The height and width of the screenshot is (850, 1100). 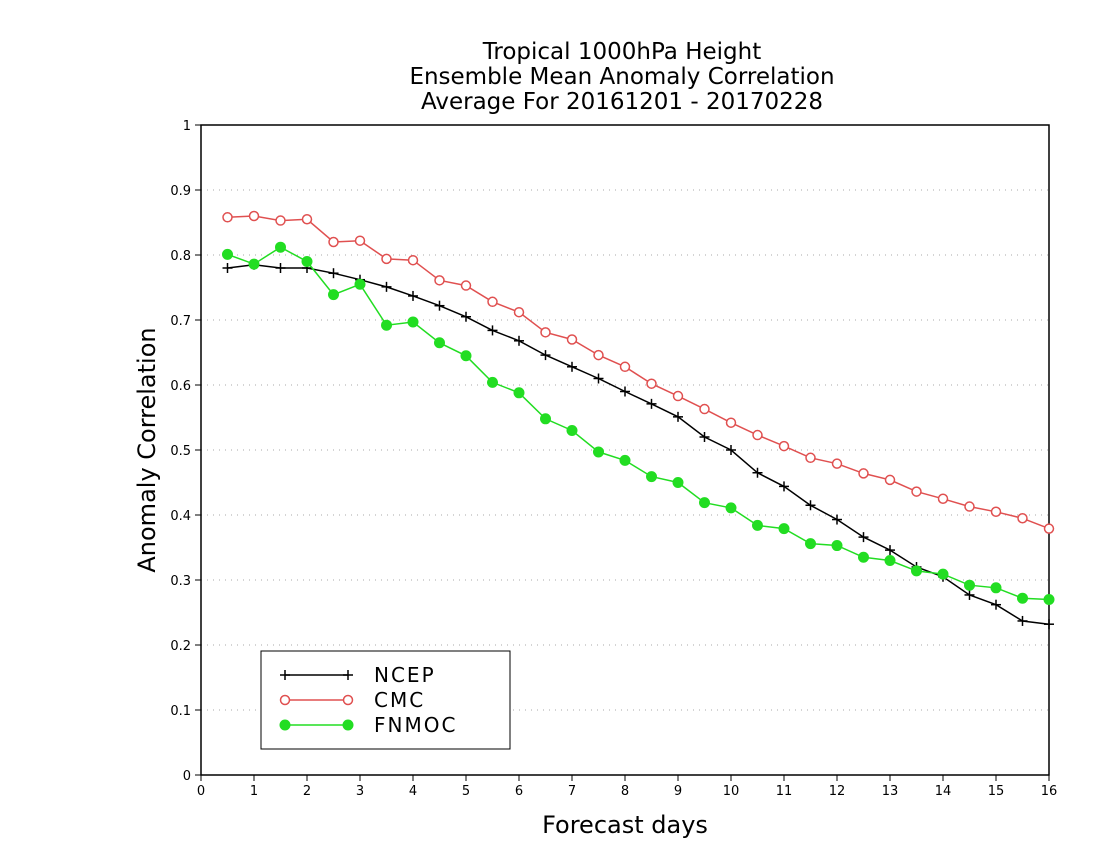 I want to click on legend-label-fnmoc: FNMOC, so click(x=415, y=725).